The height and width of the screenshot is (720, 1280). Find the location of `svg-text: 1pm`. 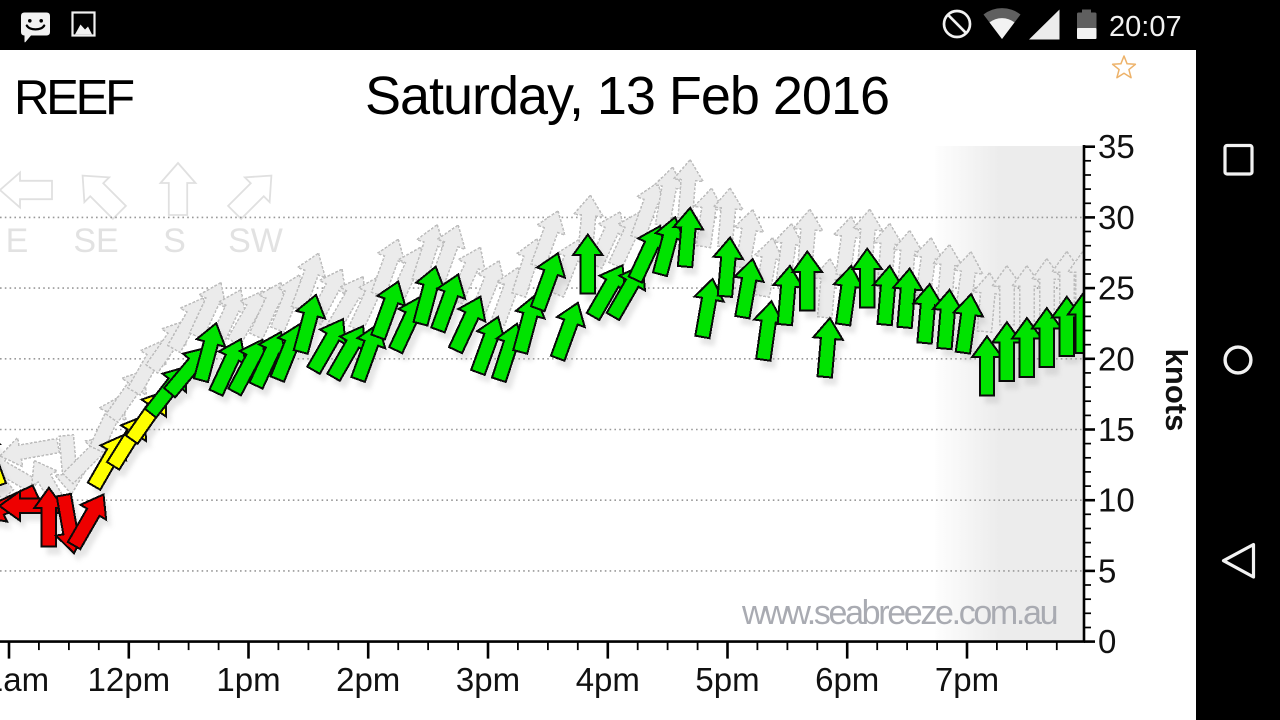

svg-text: 1pm is located at coordinates (248, 679).